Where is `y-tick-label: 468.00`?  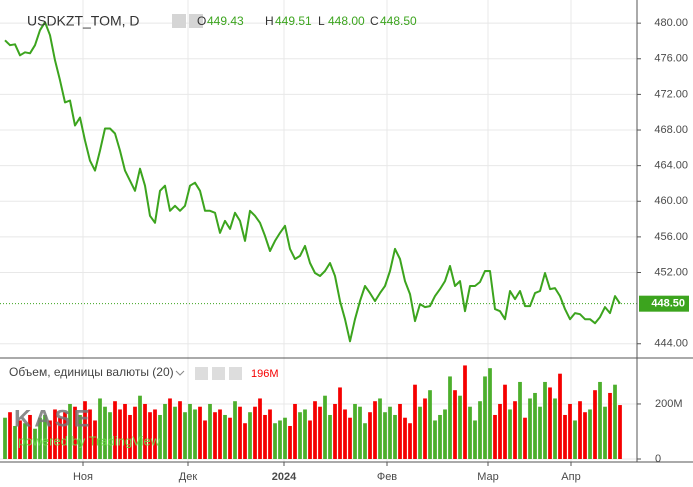
y-tick-label: 468.00 is located at coordinates (671, 130).